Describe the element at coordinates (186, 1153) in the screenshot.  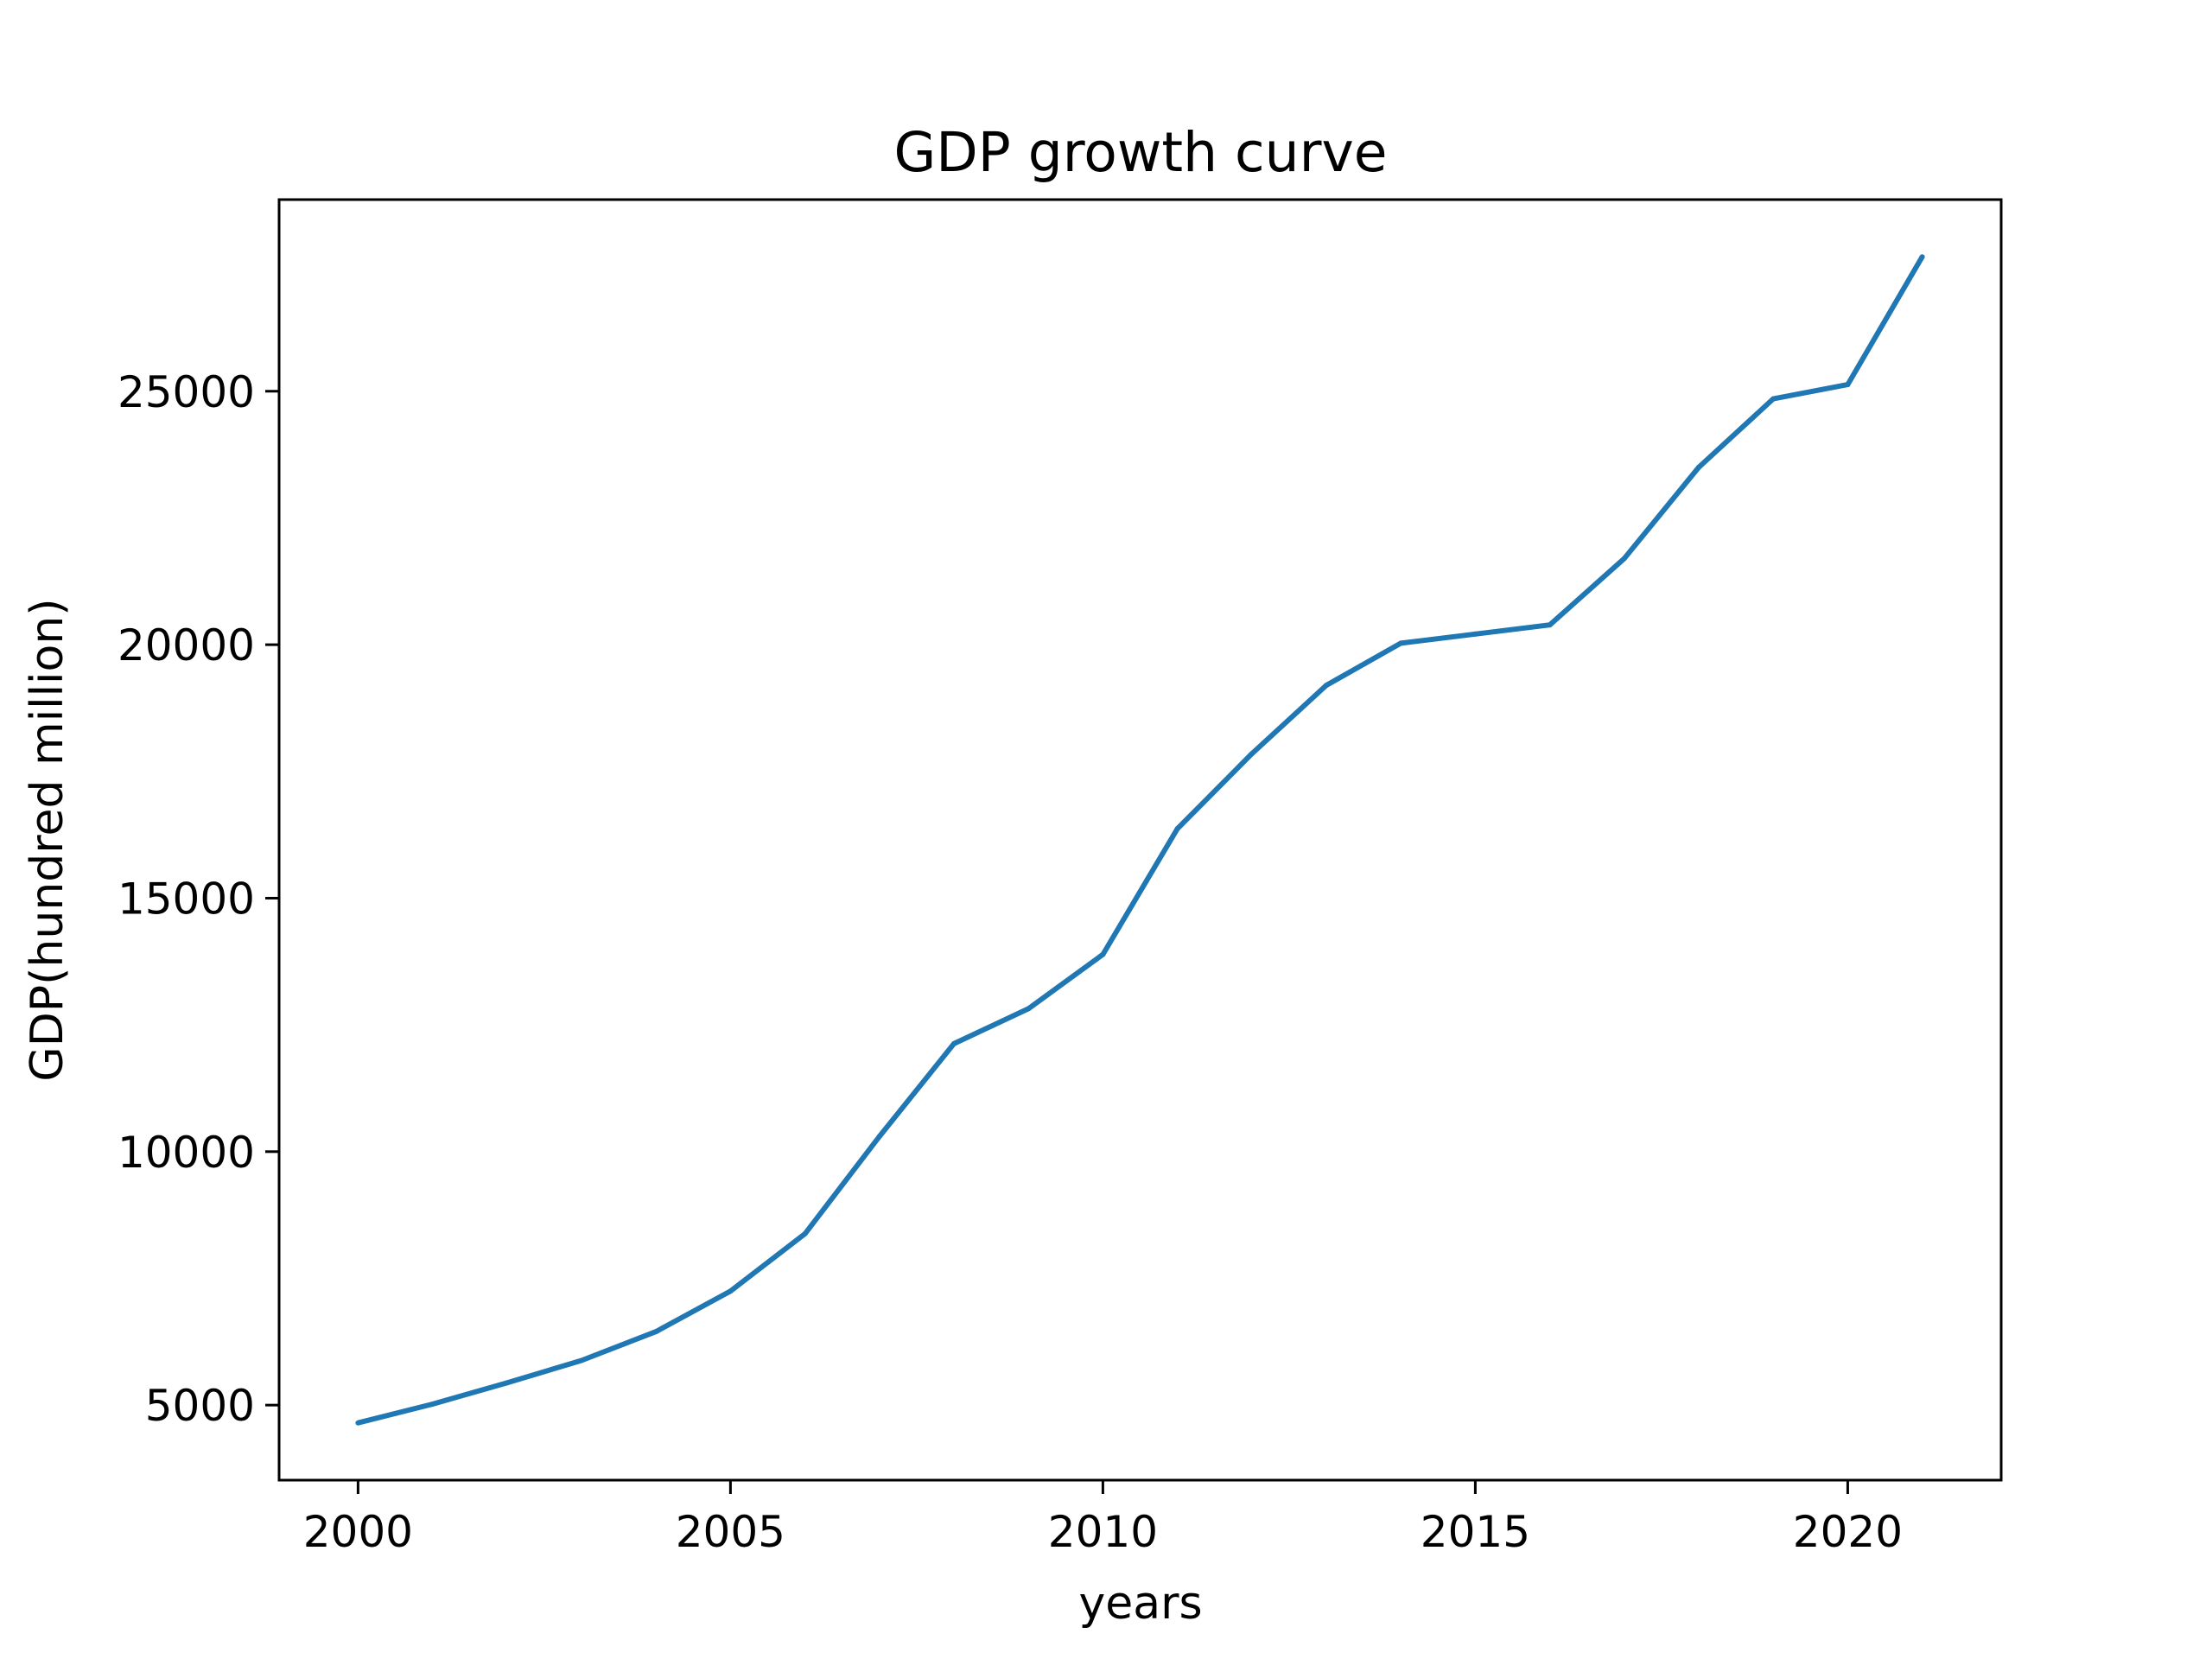
I see `y-tick-label: 10000` at that location.